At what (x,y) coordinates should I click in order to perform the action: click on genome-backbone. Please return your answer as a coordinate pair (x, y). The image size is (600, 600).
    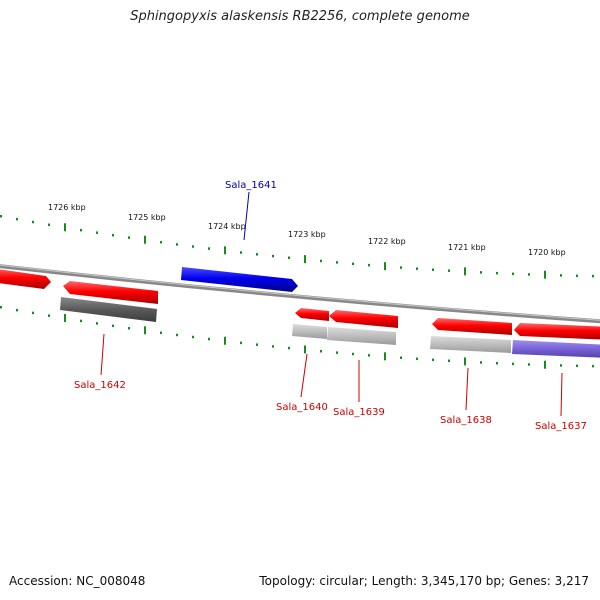
    Looking at the image, I should click on (300, 294).